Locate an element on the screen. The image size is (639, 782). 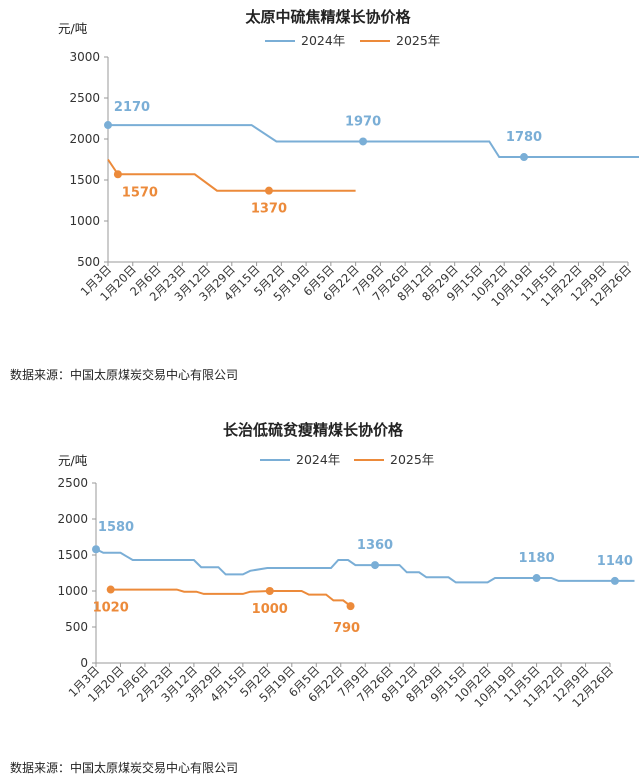
chart-1-title: 太原中硫焦精煤长协价格 is located at coordinates (328, 17).